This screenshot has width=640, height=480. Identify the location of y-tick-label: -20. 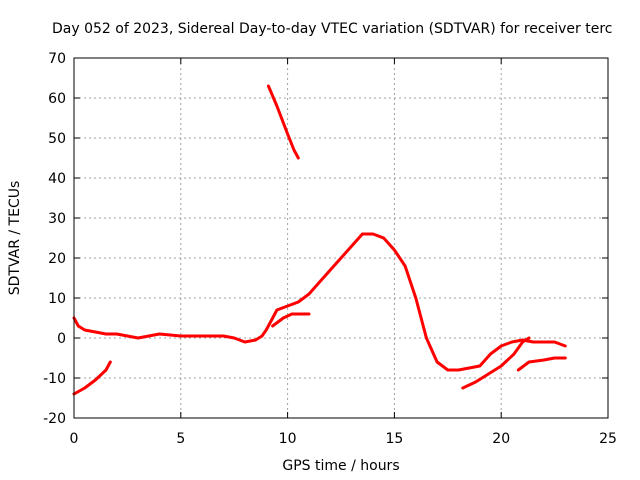
(54, 419).